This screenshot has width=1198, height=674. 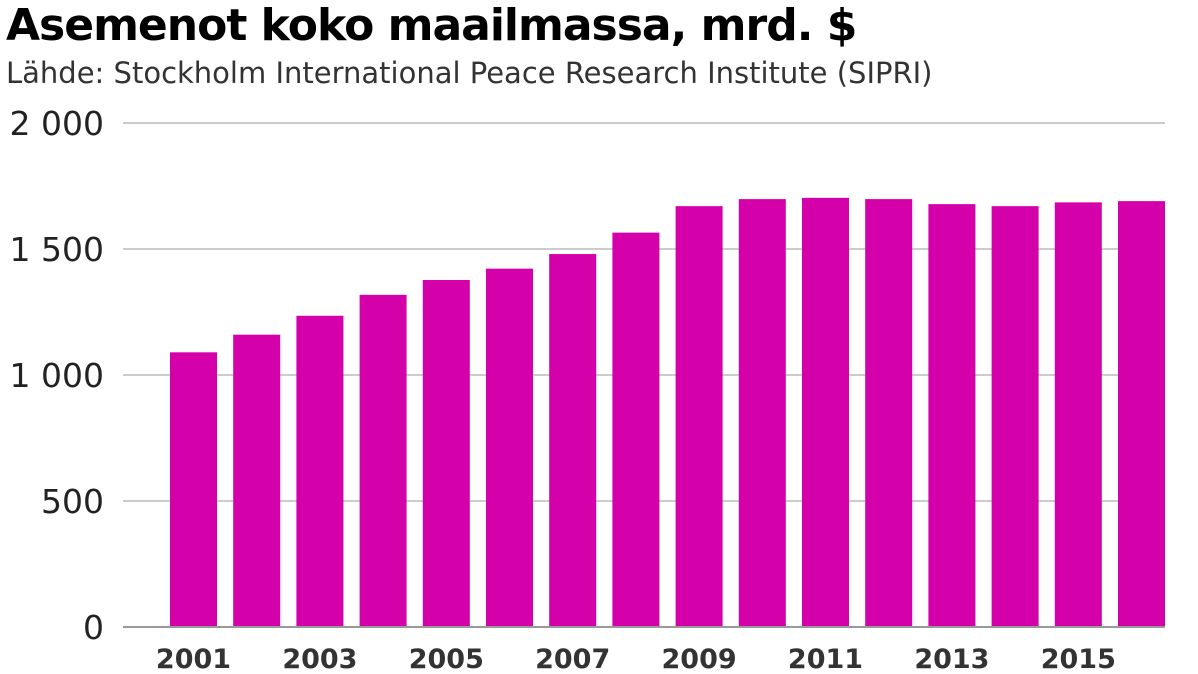 What do you see at coordinates (825, 412) in the screenshot?
I see `bar-2011` at bounding box center [825, 412].